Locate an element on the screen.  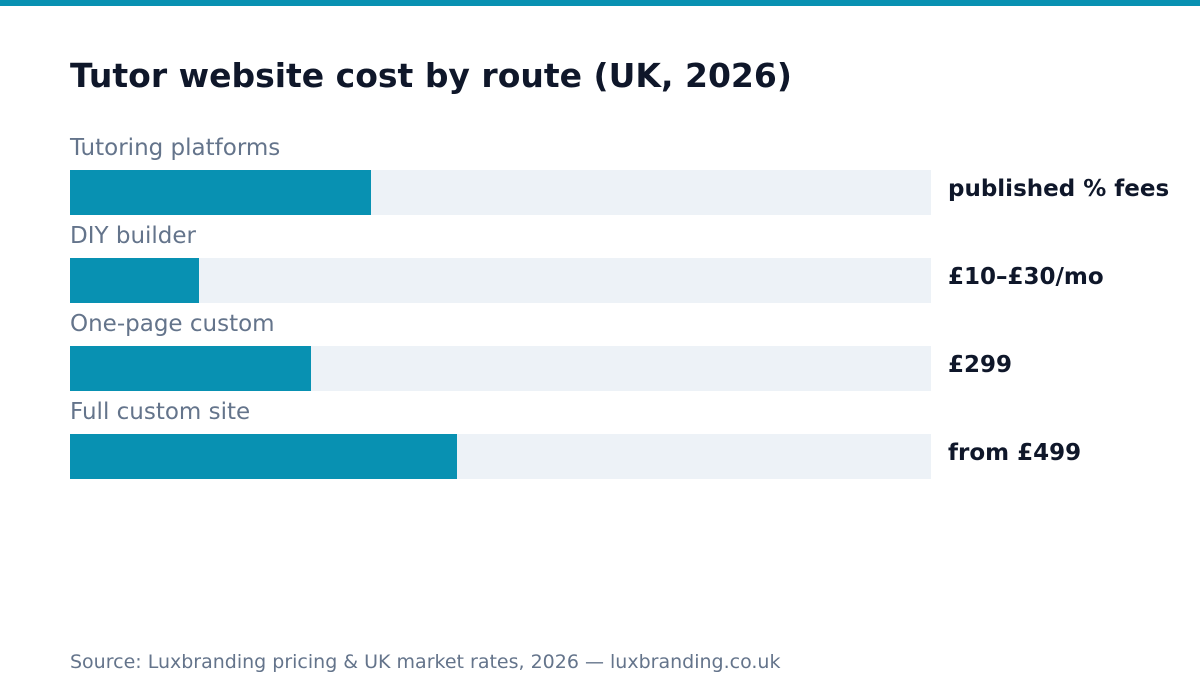
bar-track-one-page-custom is located at coordinates (500, 368).